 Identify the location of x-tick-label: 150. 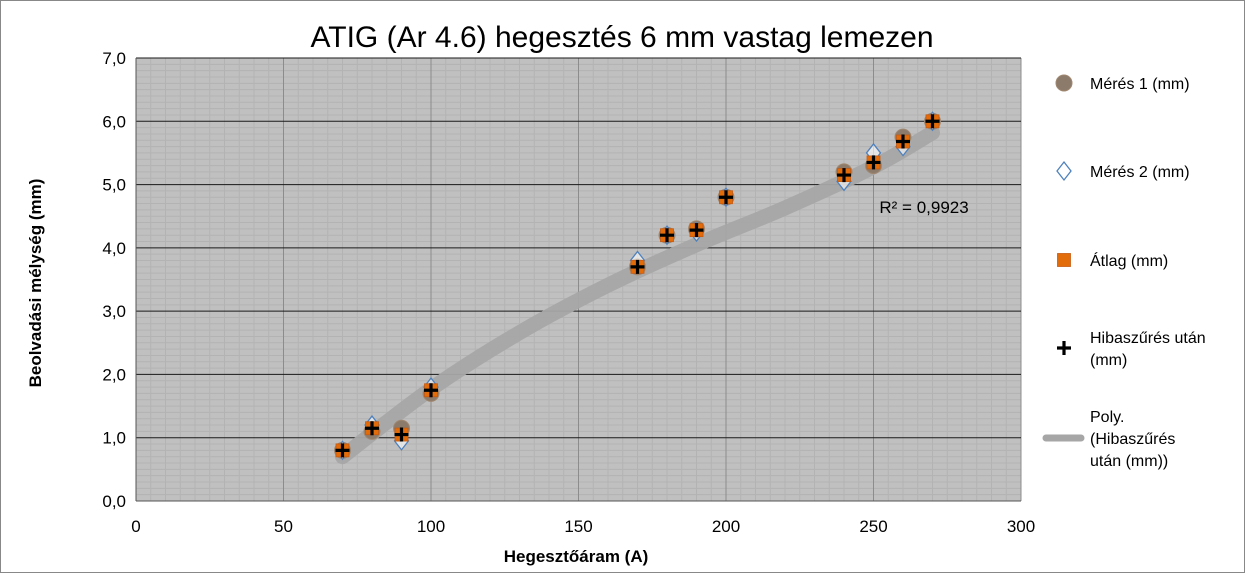
(578, 526).